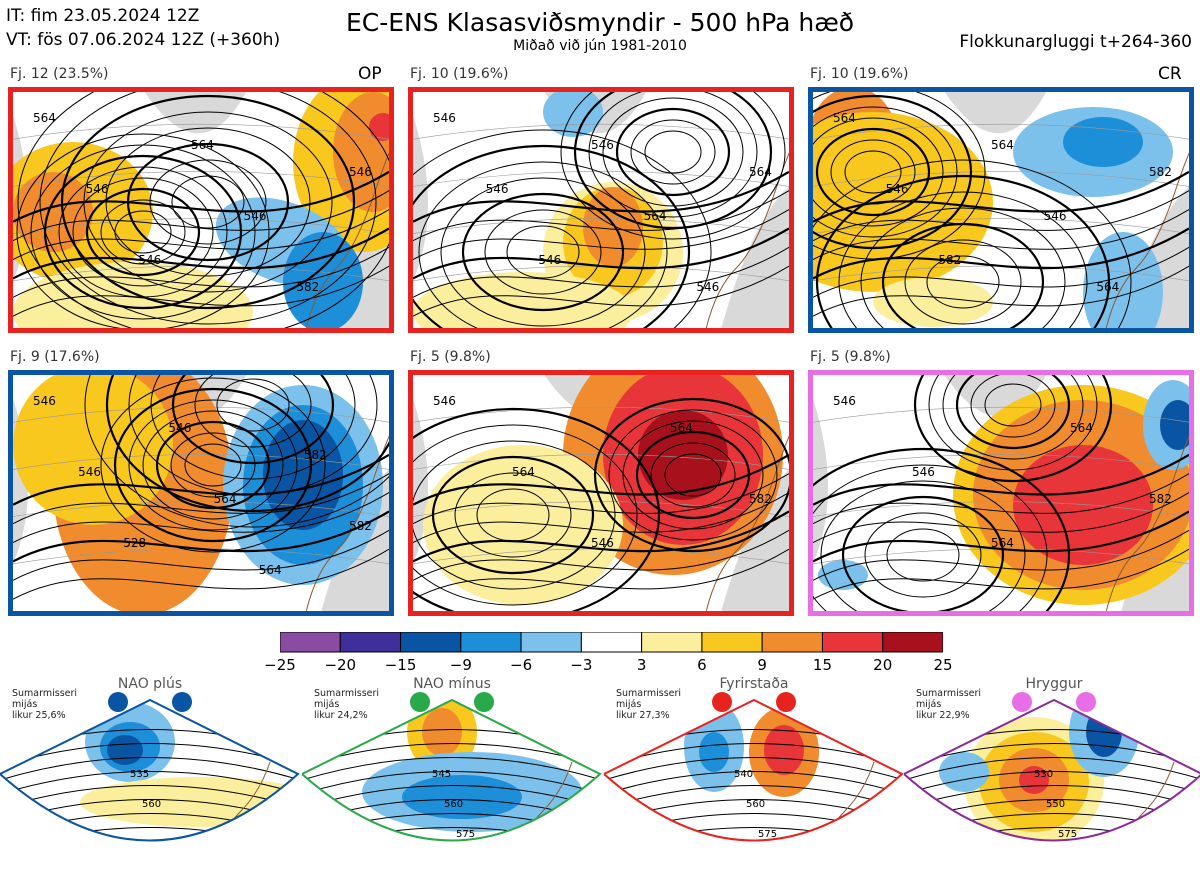 The height and width of the screenshot is (871, 1200). I want to click on cluster-map-panel: 564 546 582 564 546 564 582, so click(1001, 210).